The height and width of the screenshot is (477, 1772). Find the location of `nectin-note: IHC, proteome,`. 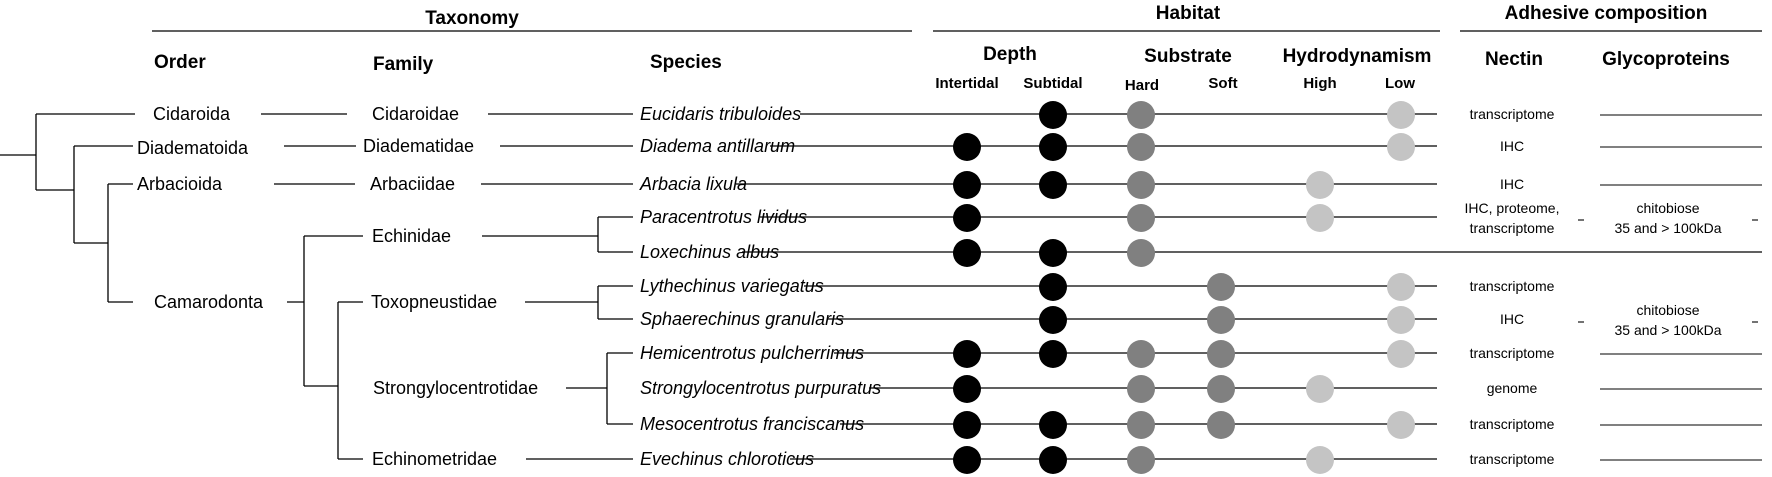

nectin-note: IHC, proteome, is located at coordinates (1512, 208).